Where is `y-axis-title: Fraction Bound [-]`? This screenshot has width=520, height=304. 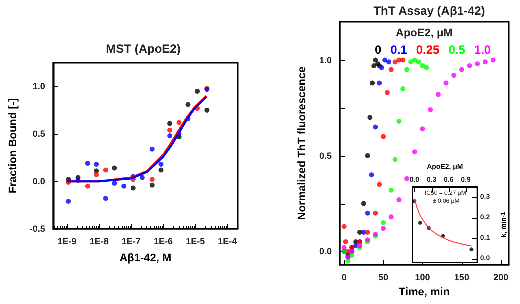 y-axis-title: Fraction Bound [-] is located at coordinates (14, 146).